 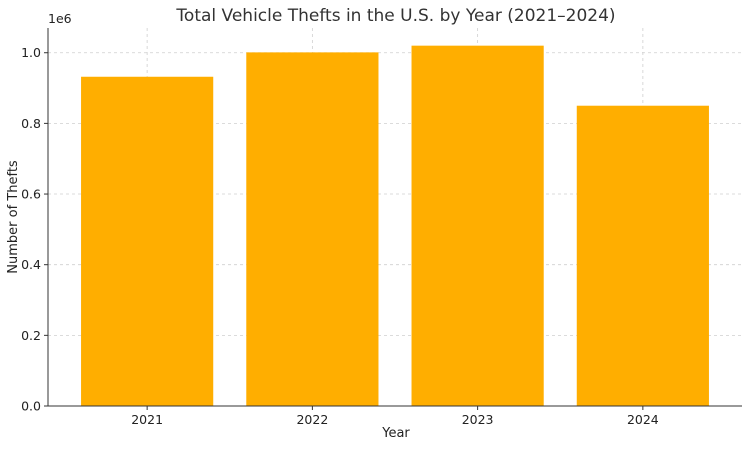 I want to click on bar-2021, so click(x=147, y=241).